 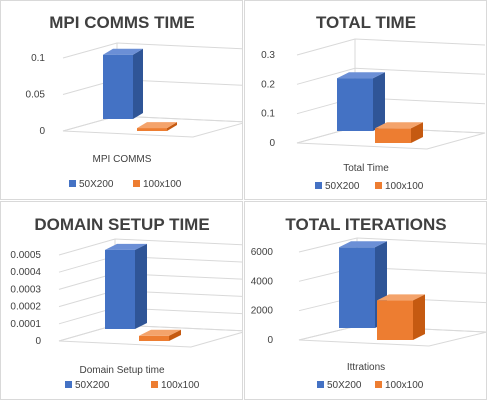 I want to click on y-tick-label: 6000, so click(x=262, y=252).